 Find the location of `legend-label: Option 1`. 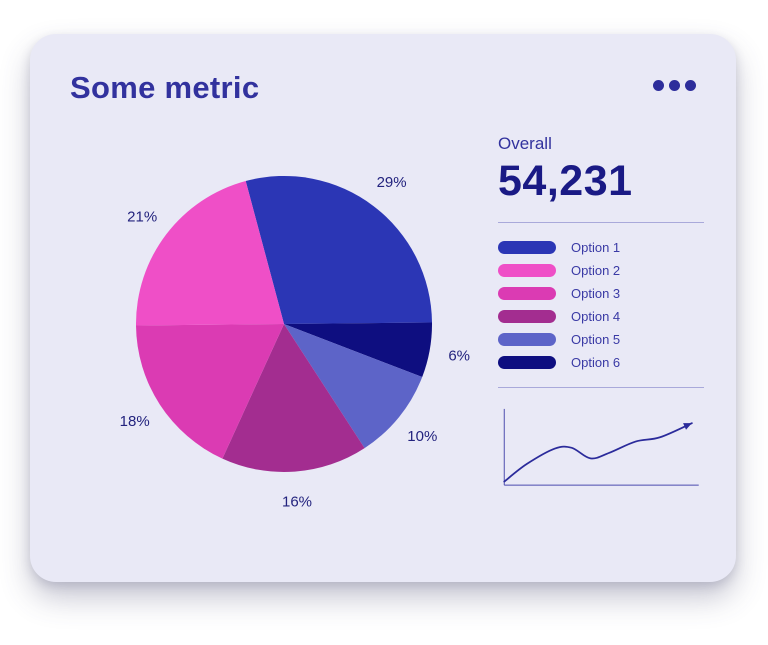

legend-label: Option 1 is located at coordinates (596, 248).